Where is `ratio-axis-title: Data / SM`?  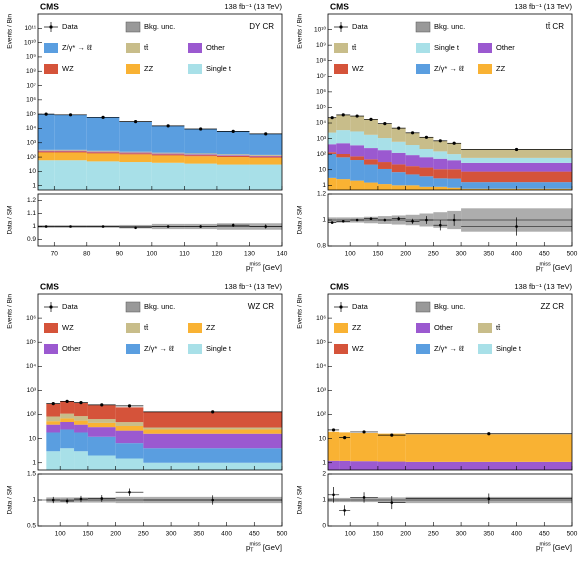
ratio-axis-title: Data / SM is located at coordinates (10, 500).